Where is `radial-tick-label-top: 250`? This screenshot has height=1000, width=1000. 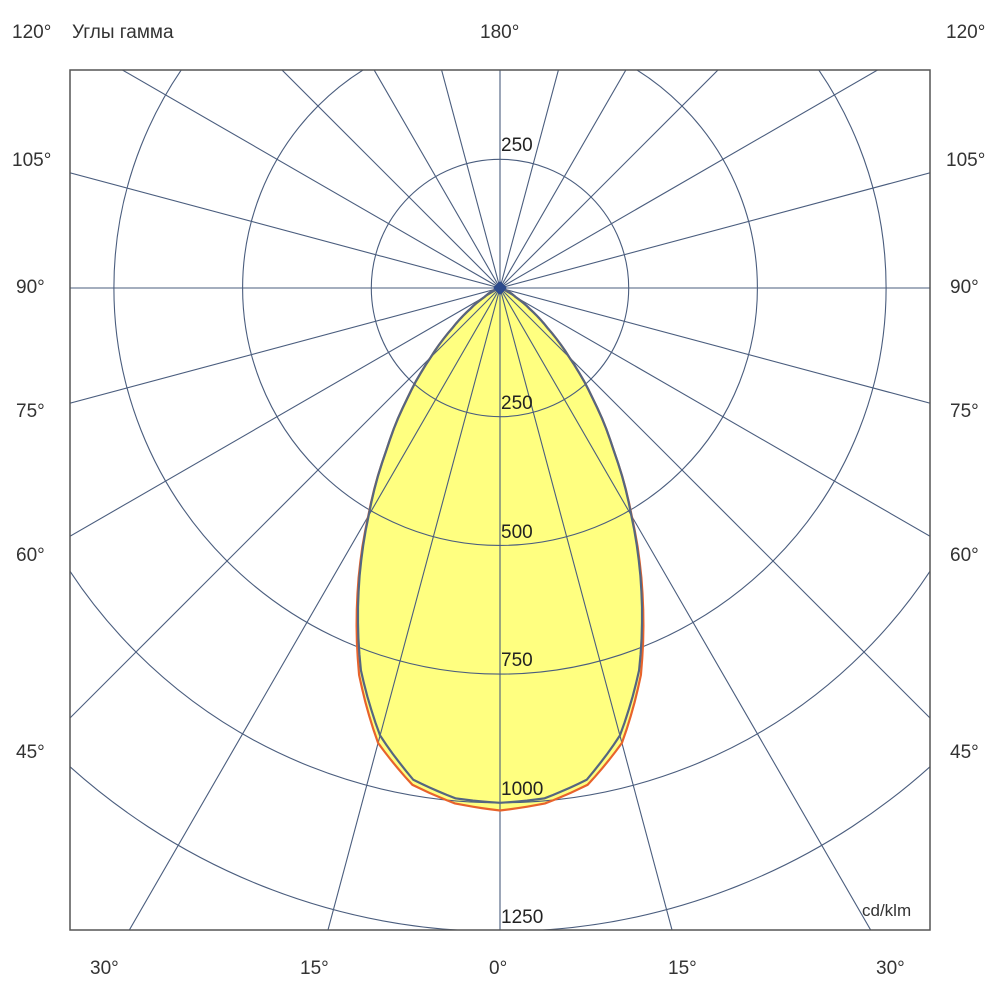
radial-tick-label-top: 250 is located at coordinates (517, 145).